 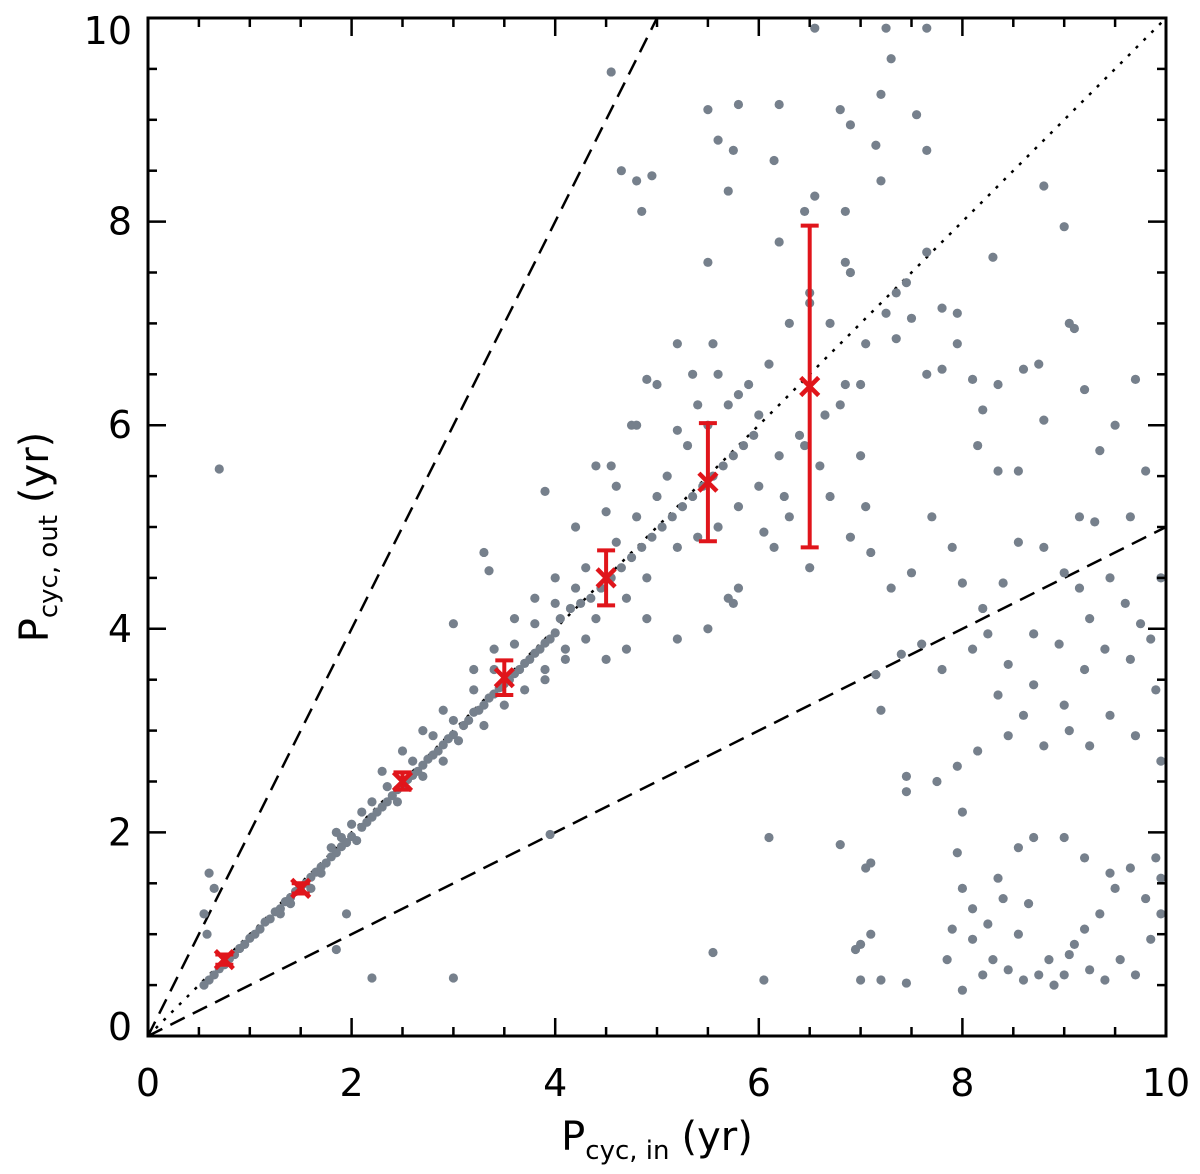 I want to click on x-tick-label: 2, so click(x=352, y=1083).